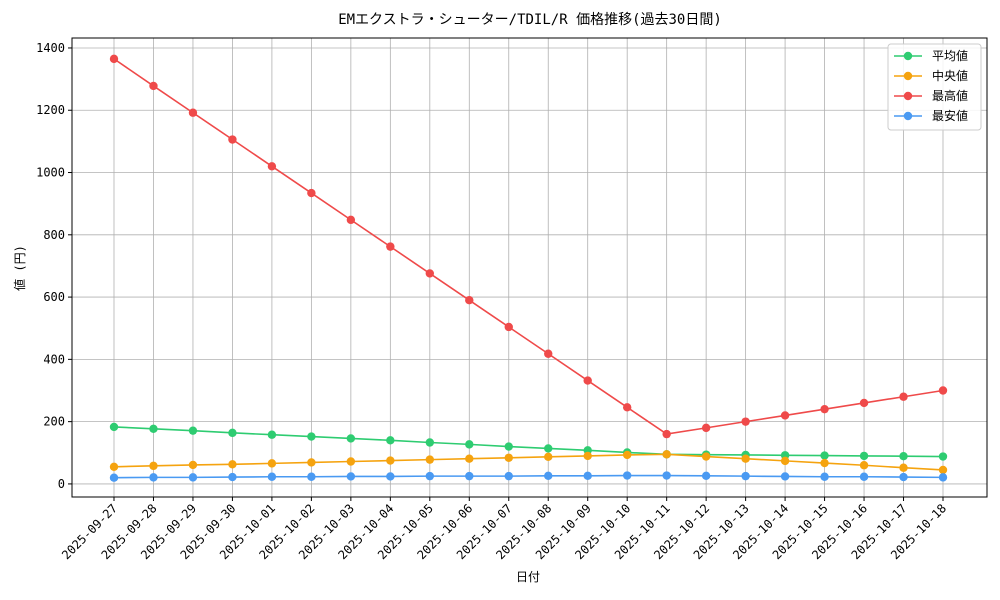 Image resolution: width=1000 pixels, height=600 pixels. Describe the element at coordinates (50, 48) in the screenshot. I see `y-tick-label: 1400` at that location.